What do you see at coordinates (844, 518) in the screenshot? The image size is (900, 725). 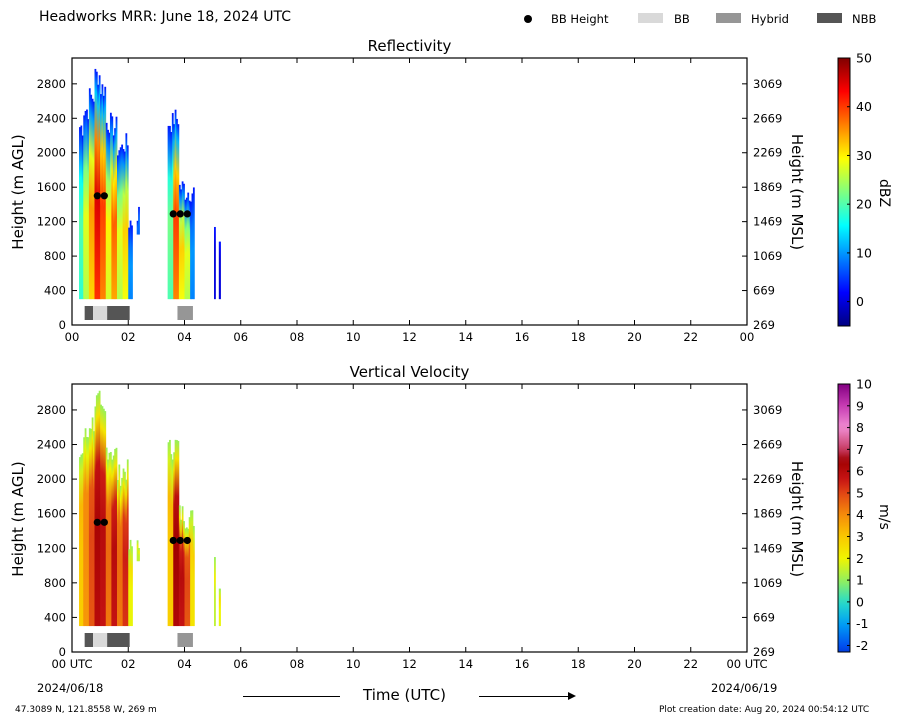 I see `colorbar` at bounding box center [844, 518].